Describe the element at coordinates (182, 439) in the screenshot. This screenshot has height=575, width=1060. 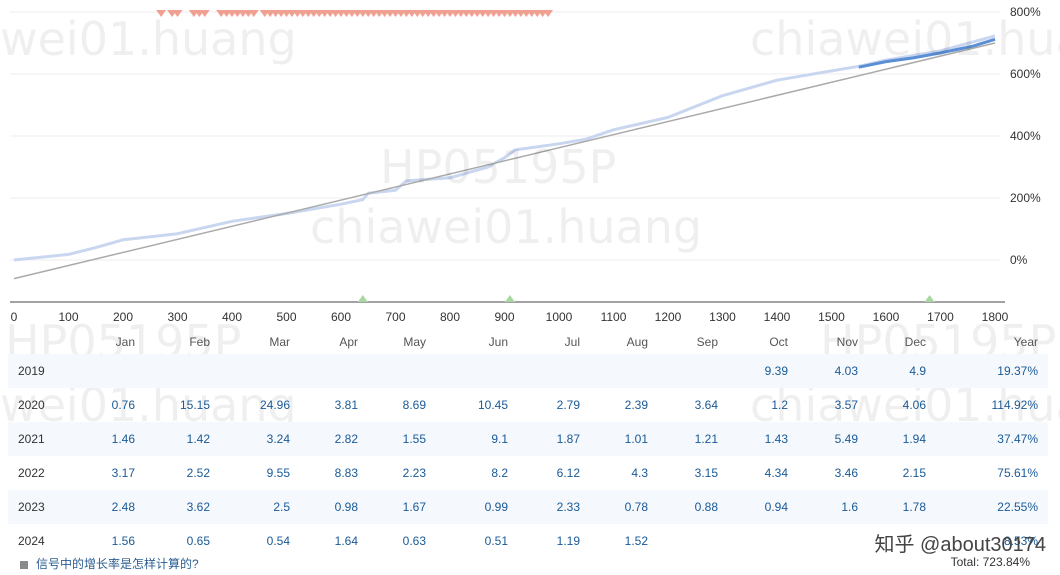
I see `month-value-cell: 1.42` at that location.